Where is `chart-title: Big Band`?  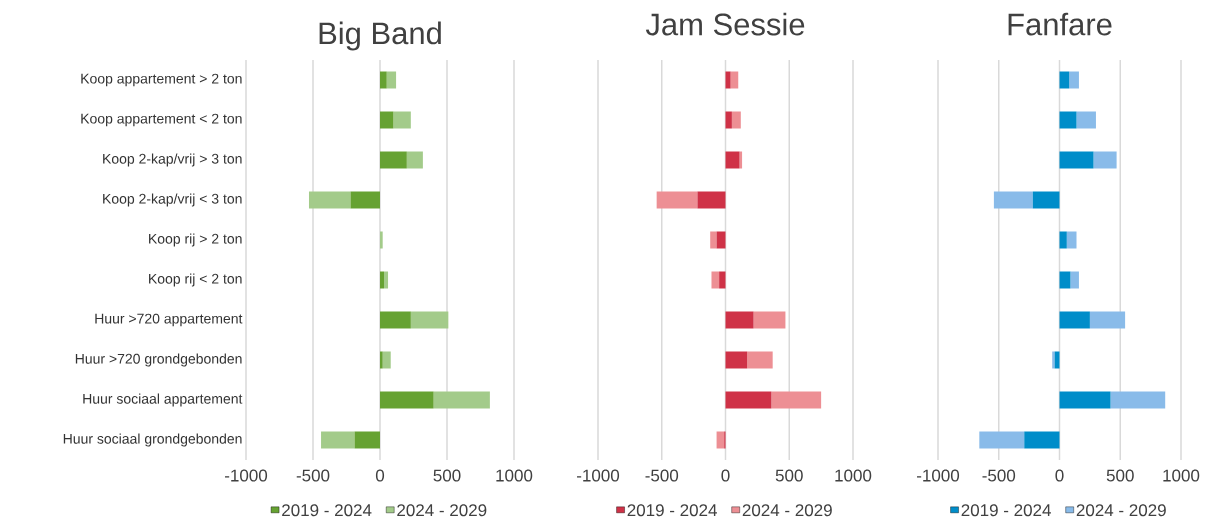 chart-title: Big Band is located at coordinates (380, 36).